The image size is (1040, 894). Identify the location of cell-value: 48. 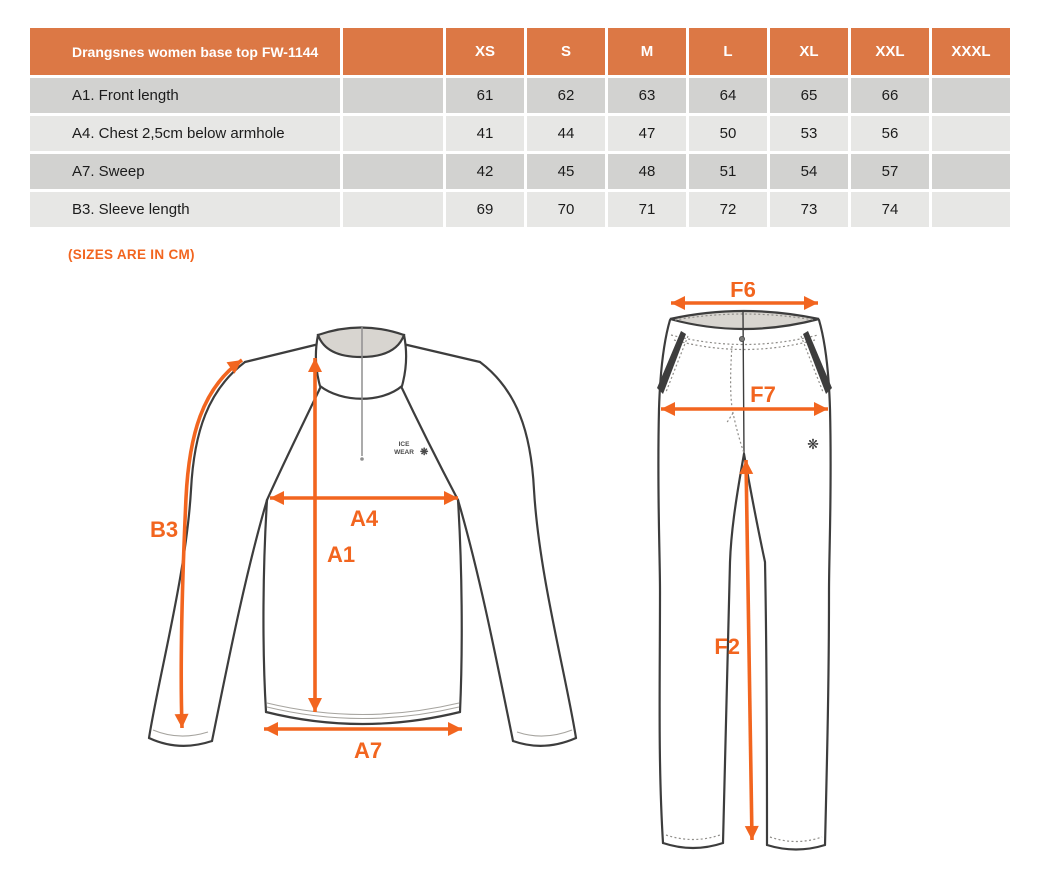
(647, 171).